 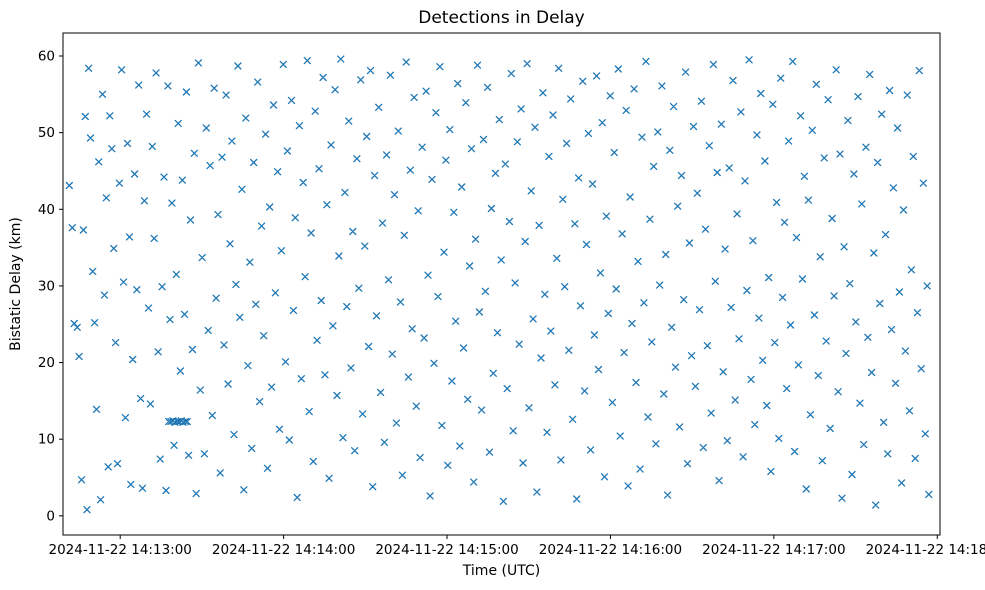 I want to click on y-tick-label: 10, so click(x=46, y=440).